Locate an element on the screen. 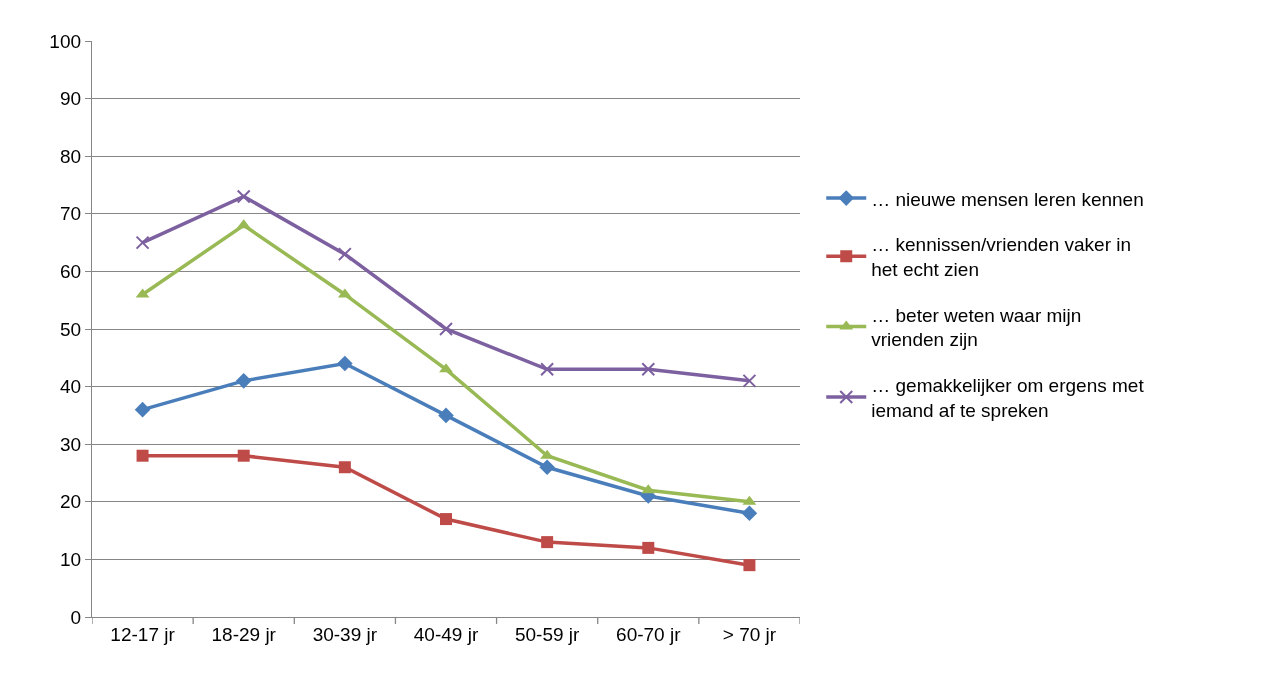 The width and height of the screenshot is (1273, 675). x-tick-label: > 70 jr is located at coordinates (749, 634).